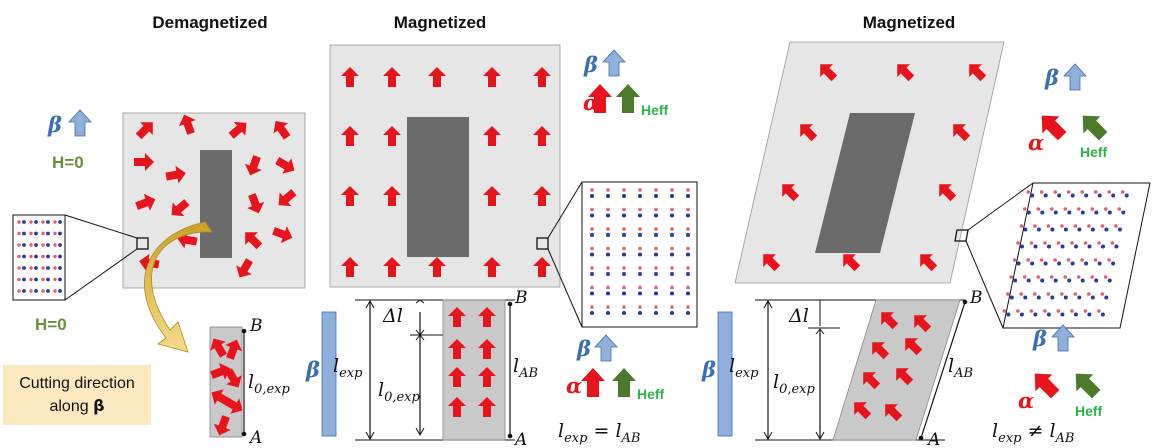  What do you see at coordinates (1086, 384) in the screenshot?
I see `heff-arrow-icon` at bounding box center [1086, 384].